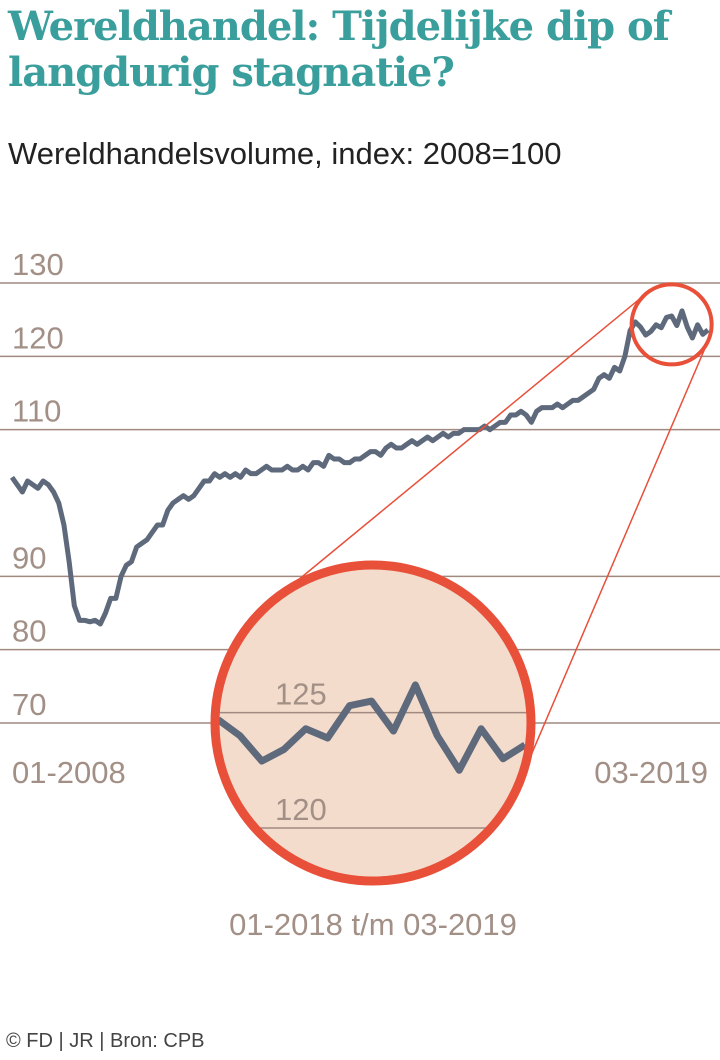 The height and width of the screenshot is (1060, 720). What do you see at coordinates (105, 1041) in the screenshot?
I see `footer: © FD | JR | Bron: CPB` at bounding box center [105, 1041].